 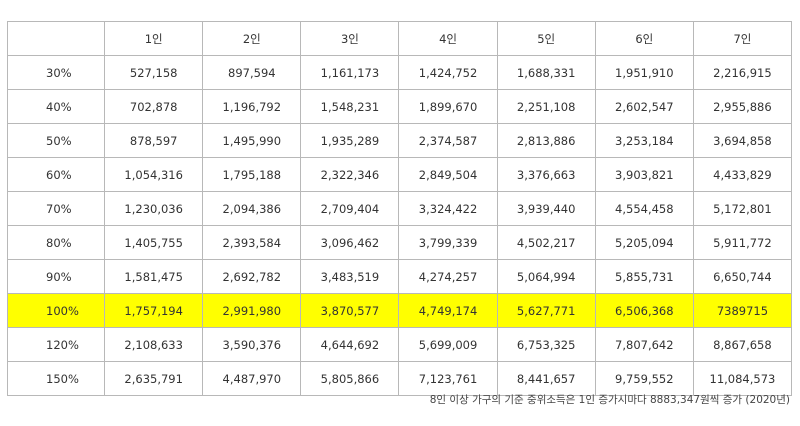 I want to click on table-cell: 4,487,970, so click(x=252, y=378).